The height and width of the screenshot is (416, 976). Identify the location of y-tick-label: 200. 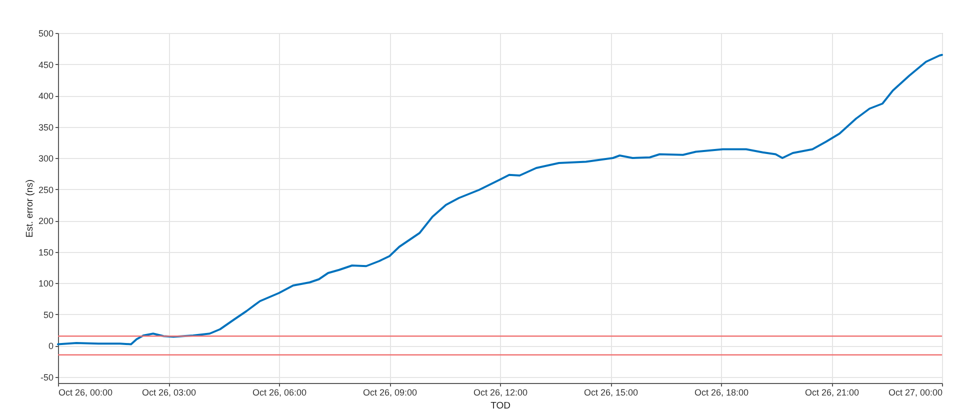
(46, 221).